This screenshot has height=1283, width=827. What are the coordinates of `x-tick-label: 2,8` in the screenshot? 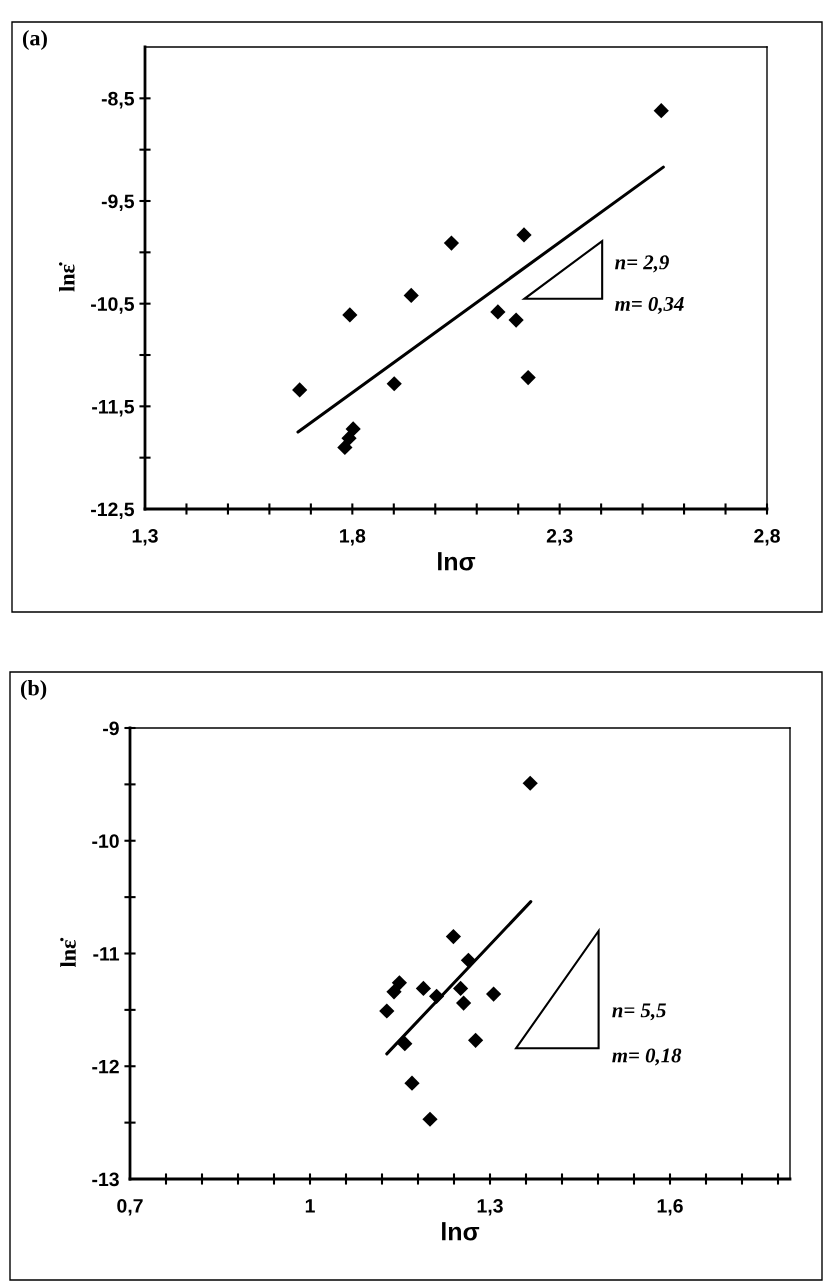 It's located at (767, 537).